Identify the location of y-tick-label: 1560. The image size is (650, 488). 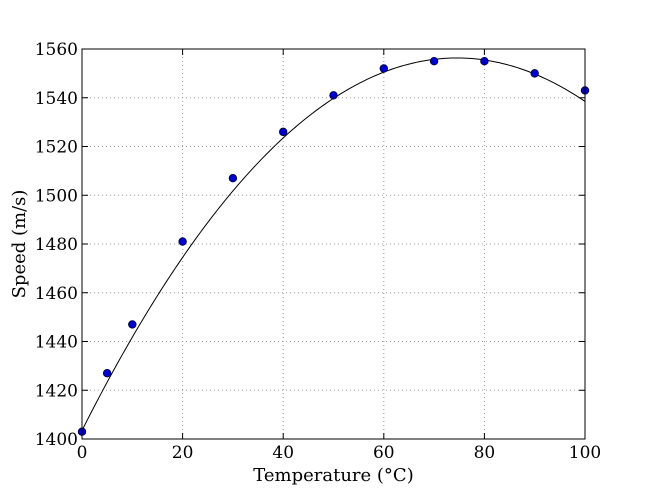
(56, 50).